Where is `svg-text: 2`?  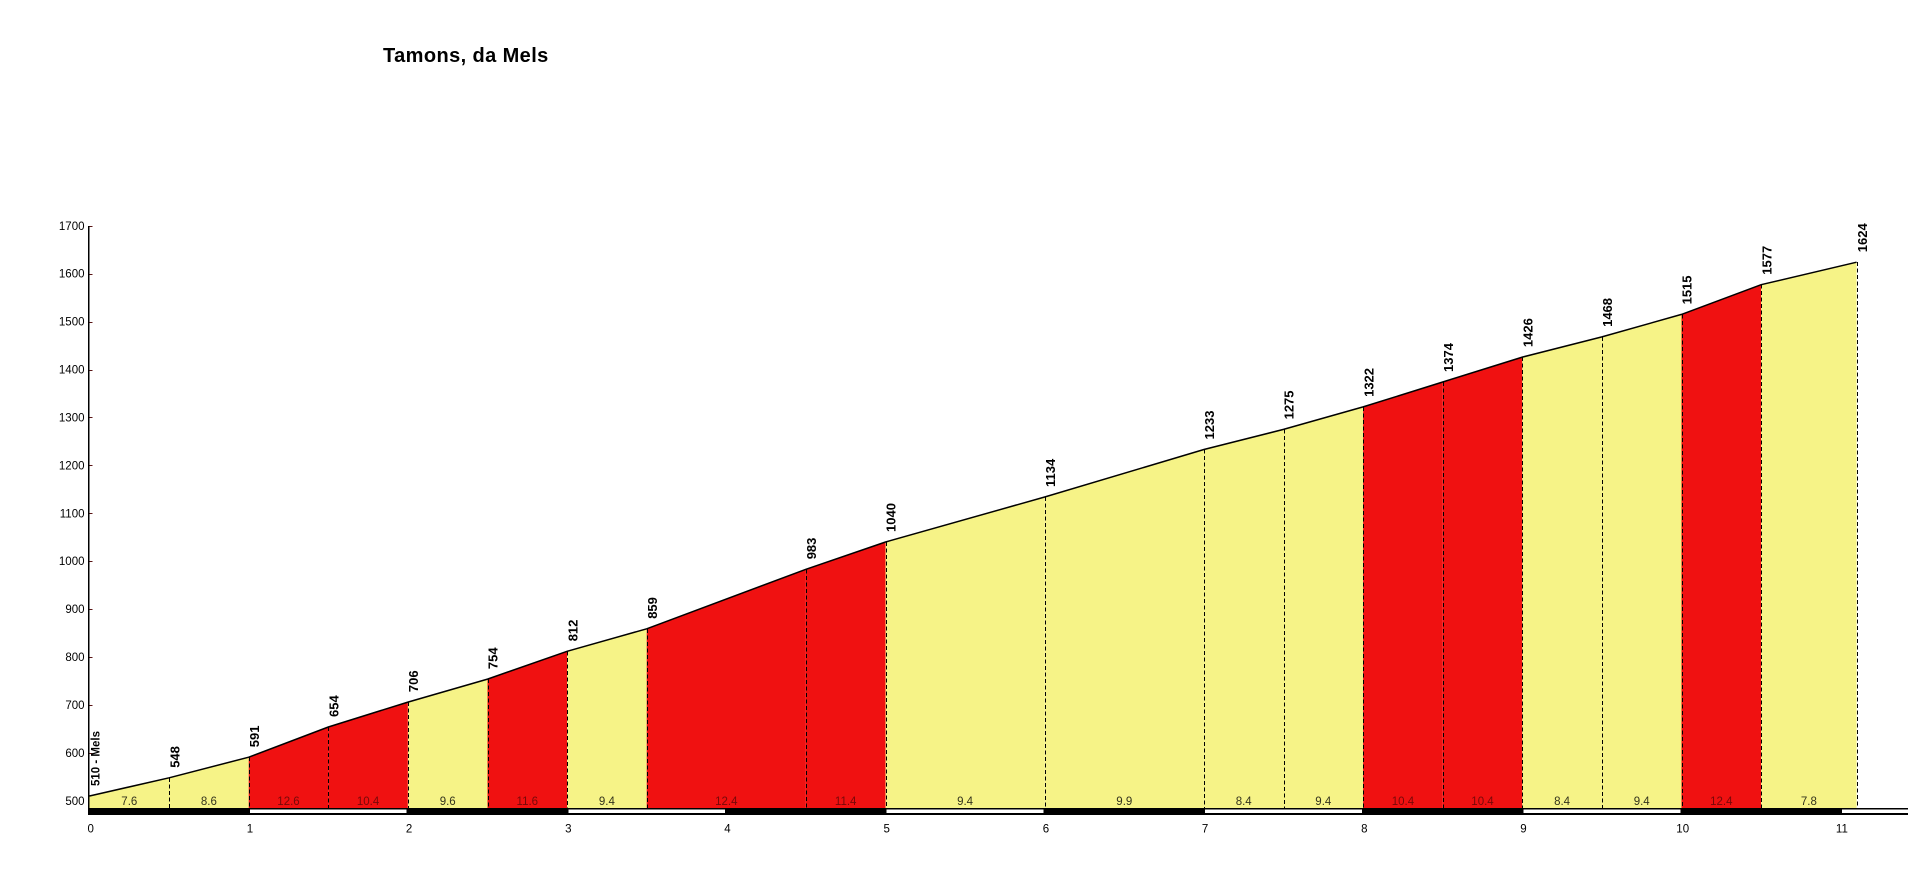
svg-text: 2 is located at coordinates (409, 830).